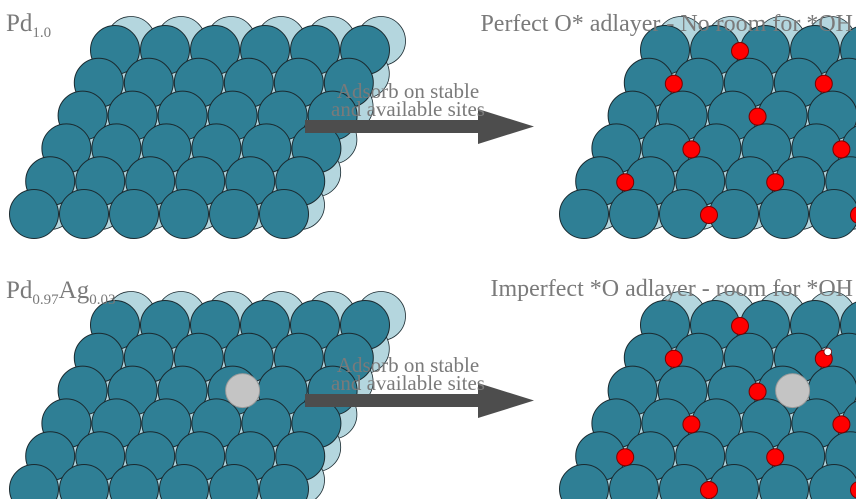 This screenshot has width=856, height=499. I want to click on hydroxyl-hydrogen-atom, so click(827, 351).